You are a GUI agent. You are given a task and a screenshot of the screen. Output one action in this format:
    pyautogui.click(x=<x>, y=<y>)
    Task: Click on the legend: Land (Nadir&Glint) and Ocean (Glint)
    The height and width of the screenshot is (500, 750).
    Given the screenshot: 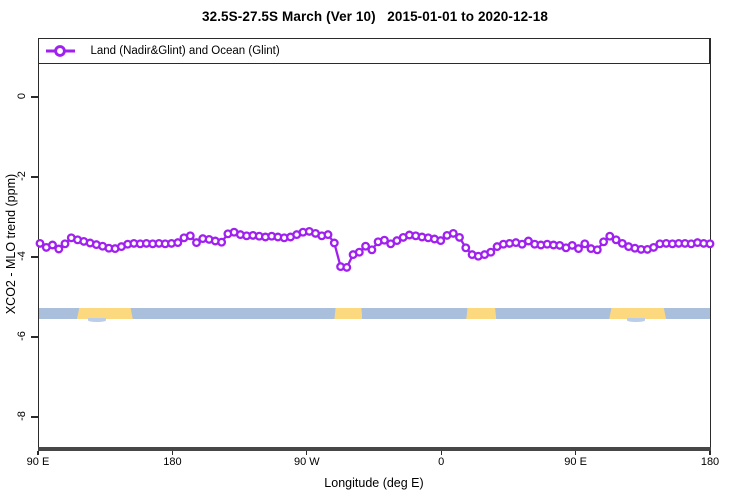 What is the action you would take?
    pyautogui.click(x=373, y=50)
    